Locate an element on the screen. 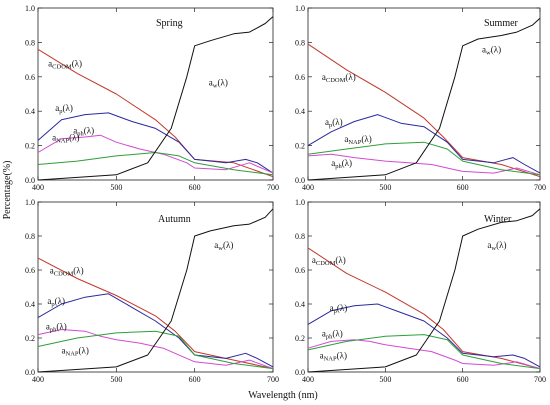 This screenshot has width=550, height=405. panel-title: Autumn is located at coordinates (174, 219).